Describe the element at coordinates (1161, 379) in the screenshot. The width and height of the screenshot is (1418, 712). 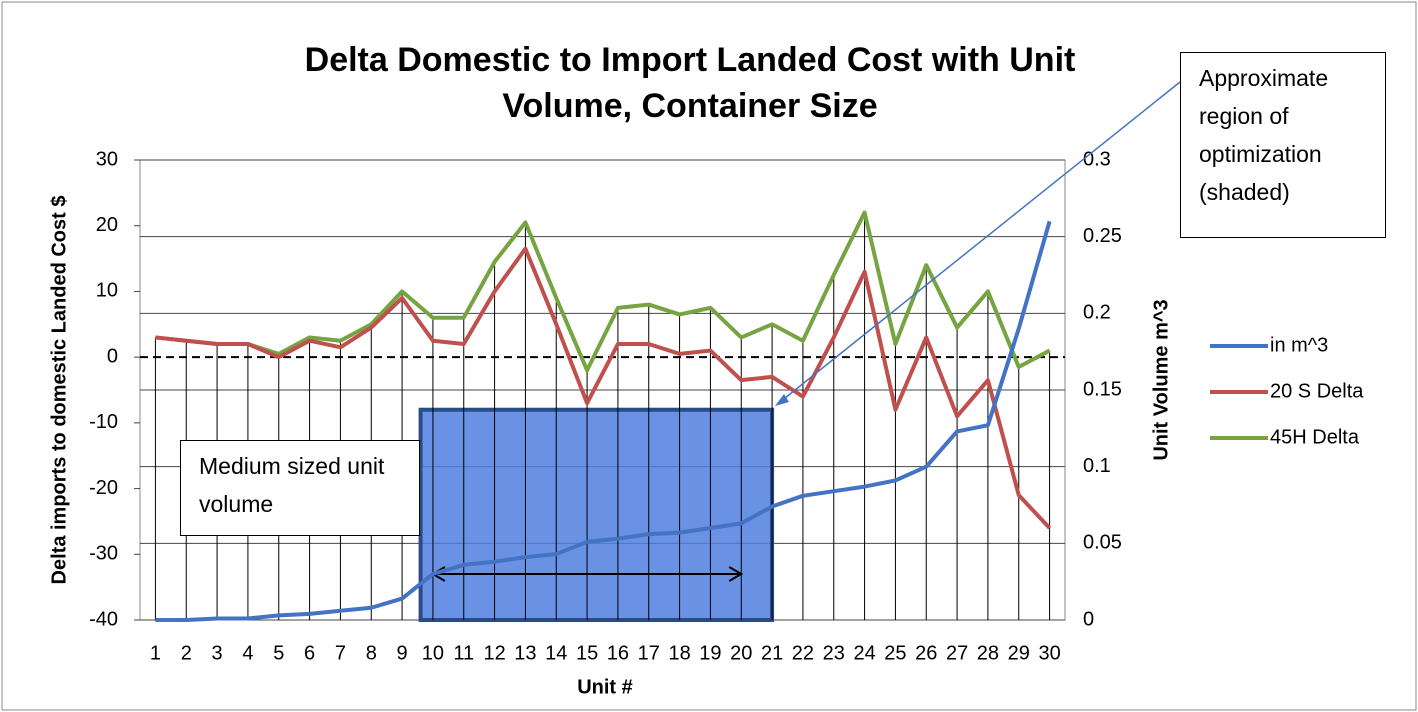
I see `y2-axis-label: Unit Volume m^3` at that location.